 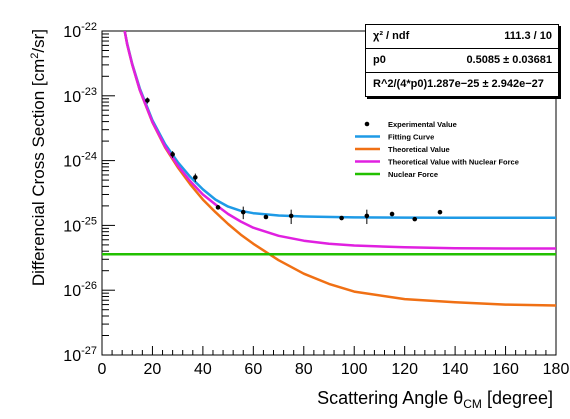 What do you see at coordinates (391, 36) in the screenshot?
I see `stats-key: χ² / ndf` at bounding box center [391, 36].